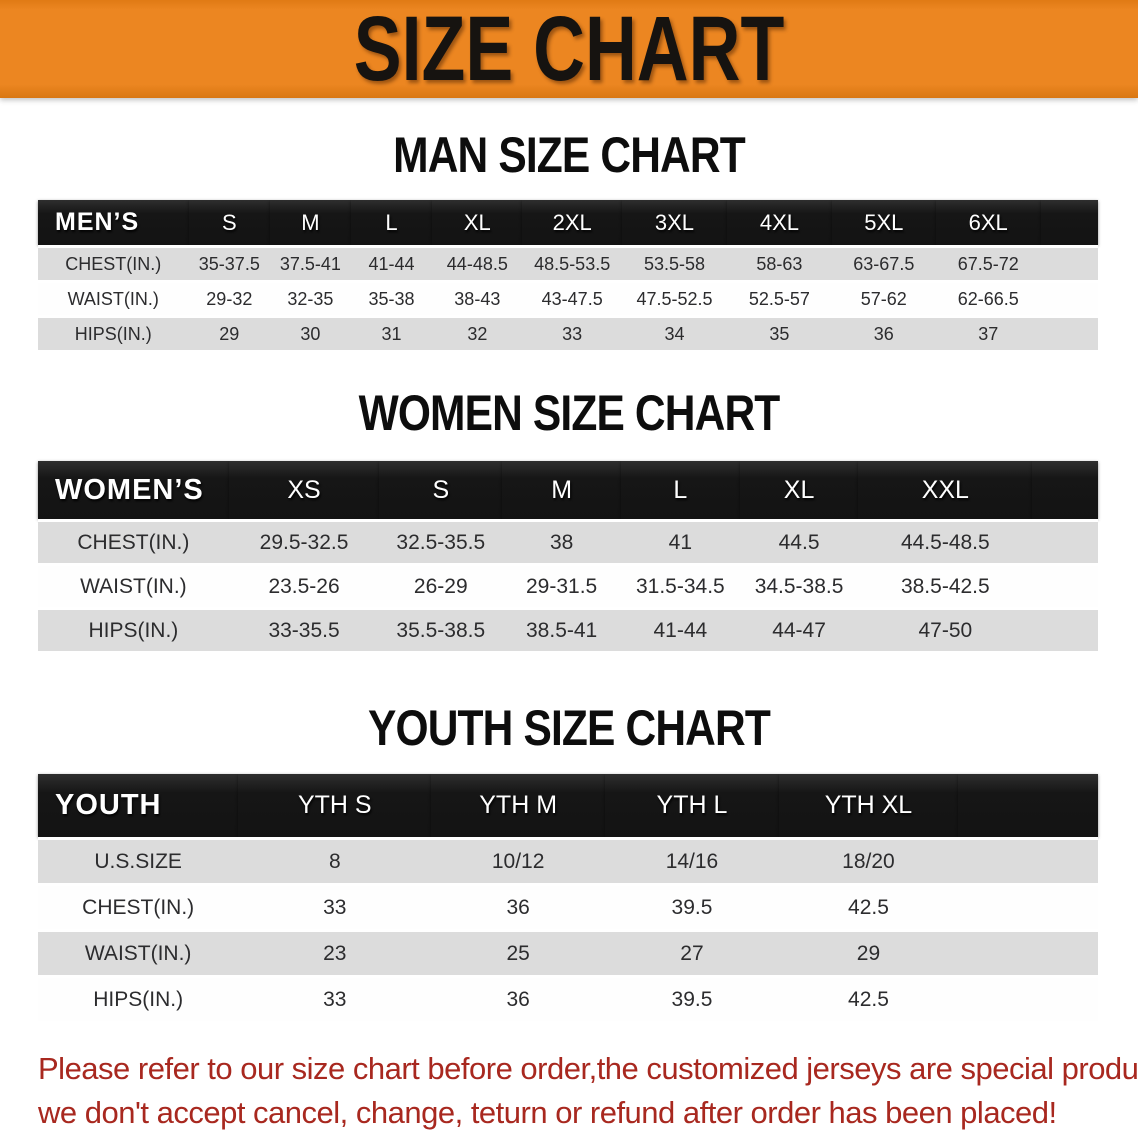  What do you see at coordinates (569, 155) in the screenshot?
I see `section-title: MAN SIZE CHART` at bounding box center [569, 155].